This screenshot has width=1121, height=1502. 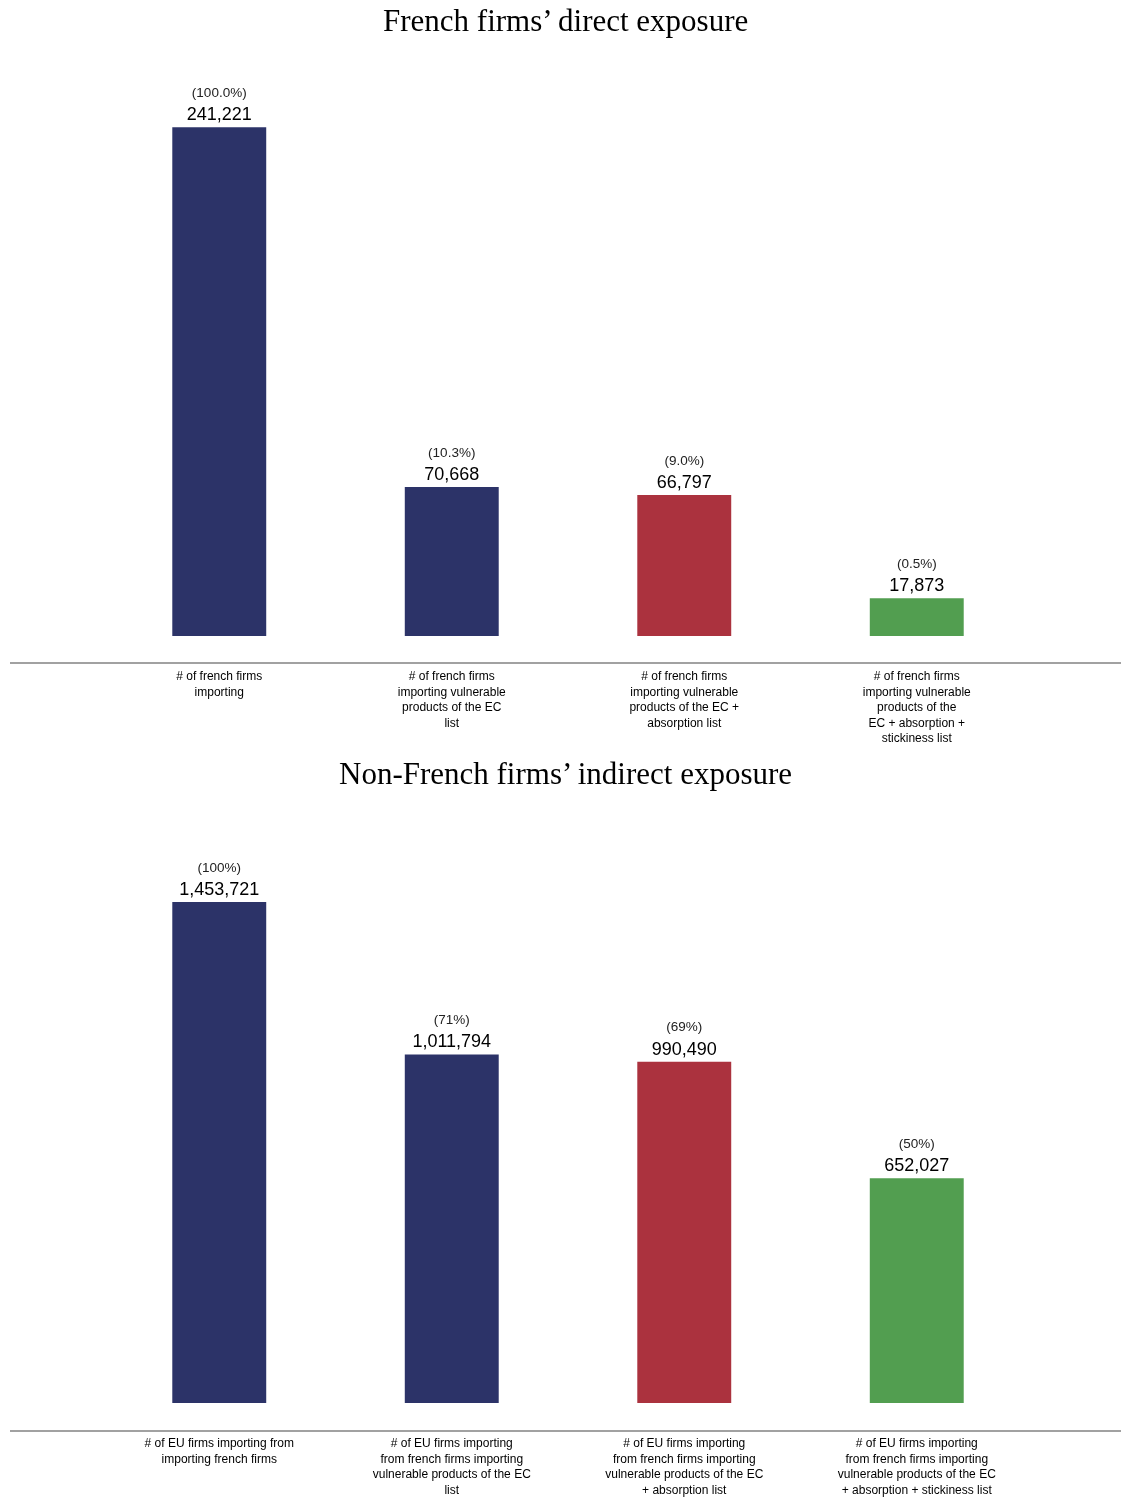 What do you see at coordinates (452, 1031) in the screenshot?
I see `data-label: (71%) 1,011,794` at bounding box center [452, 1031].